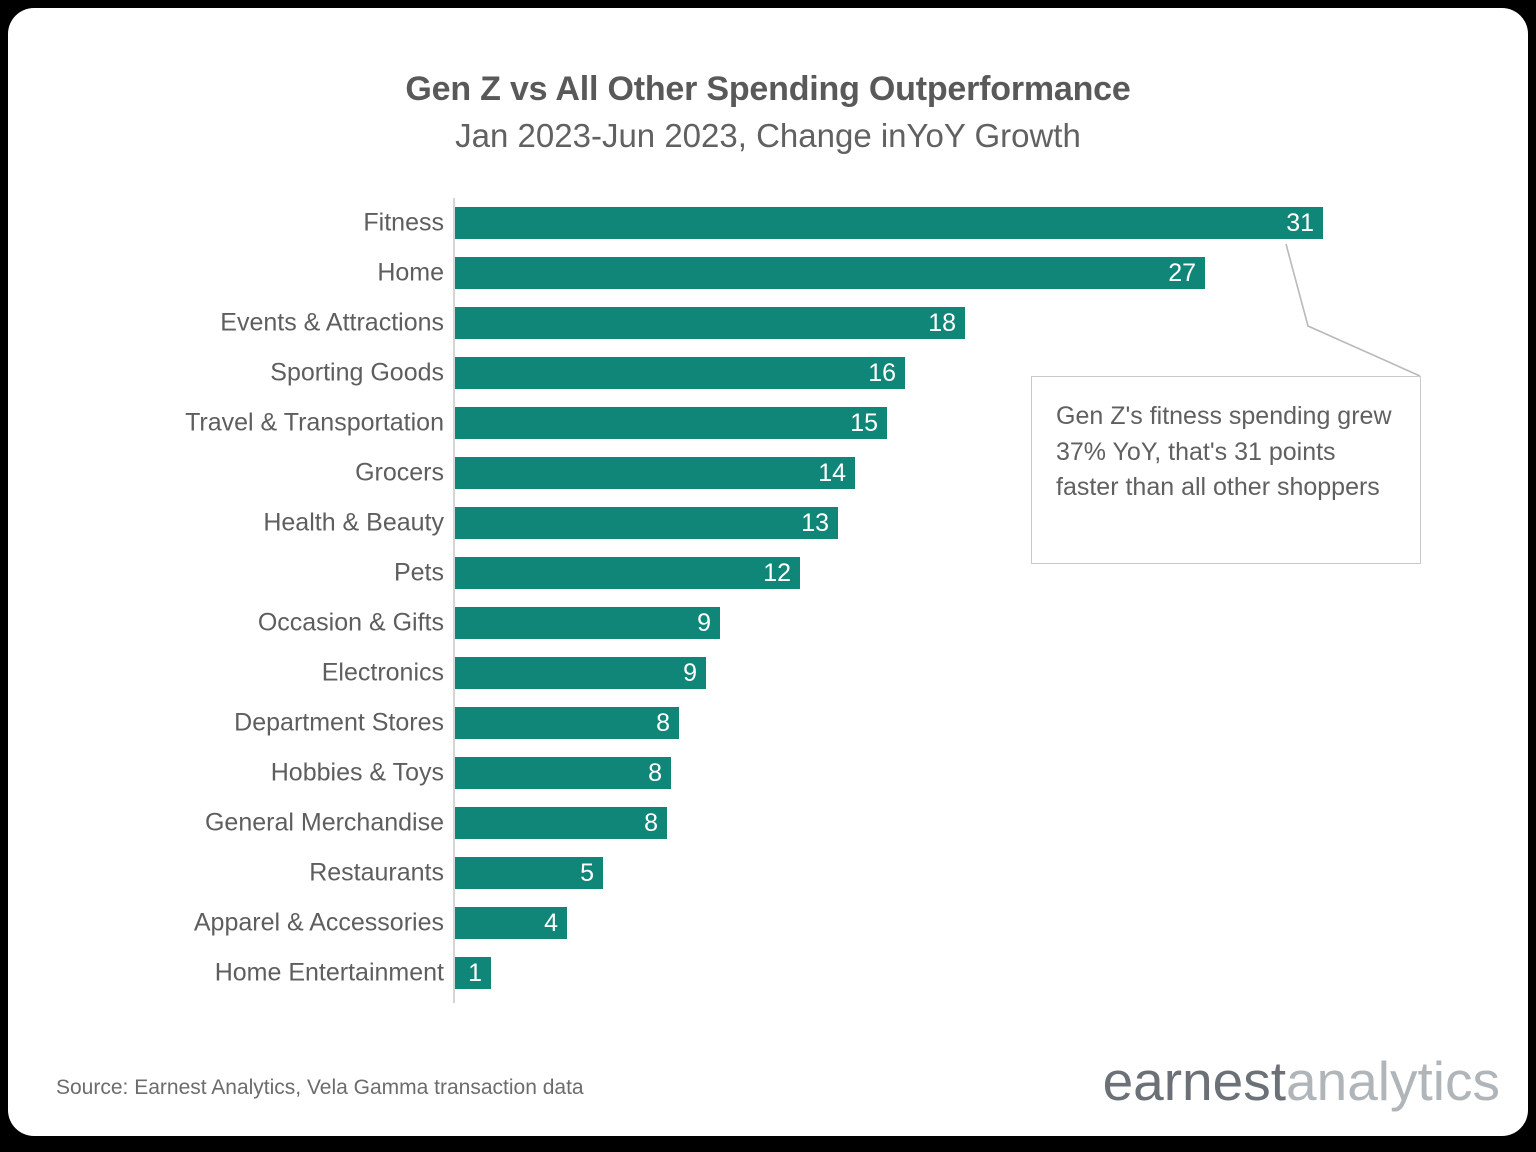 This screenshot has width=1536, height=1152. Describe the element at coordinates (830, 273) in the screenshot. I see `bar: 27` at that location.